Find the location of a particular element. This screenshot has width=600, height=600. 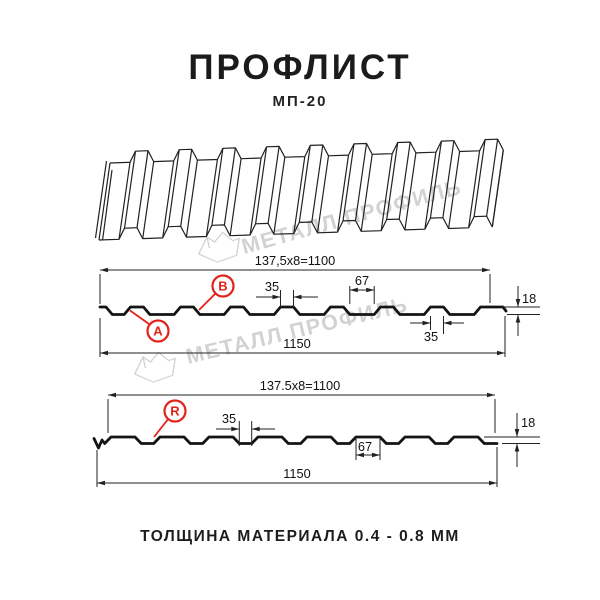

dim-label-crest-35-top: 35 is located at coordinates (272, 286).